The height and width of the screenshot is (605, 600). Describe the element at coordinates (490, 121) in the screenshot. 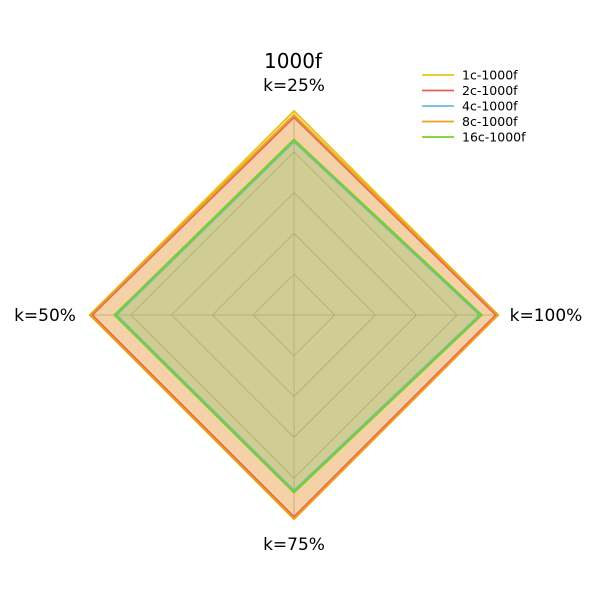

I see `legend-label: 8c-1000f` at that location.